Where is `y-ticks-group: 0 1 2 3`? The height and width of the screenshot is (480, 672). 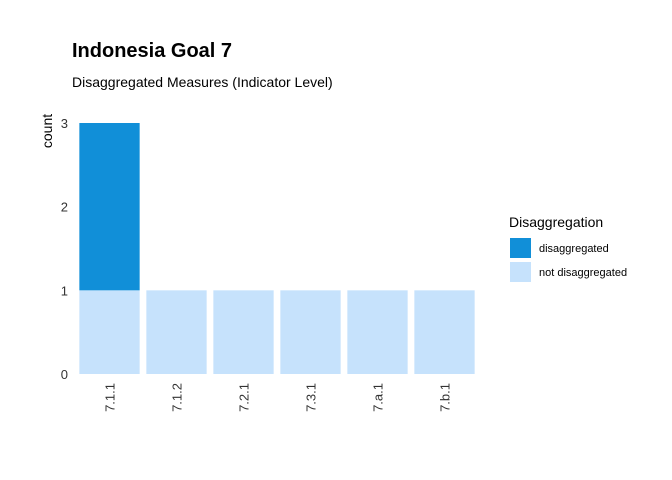
y-ticks-group: 0 1 2 3 is located at coordinates (64, 249).